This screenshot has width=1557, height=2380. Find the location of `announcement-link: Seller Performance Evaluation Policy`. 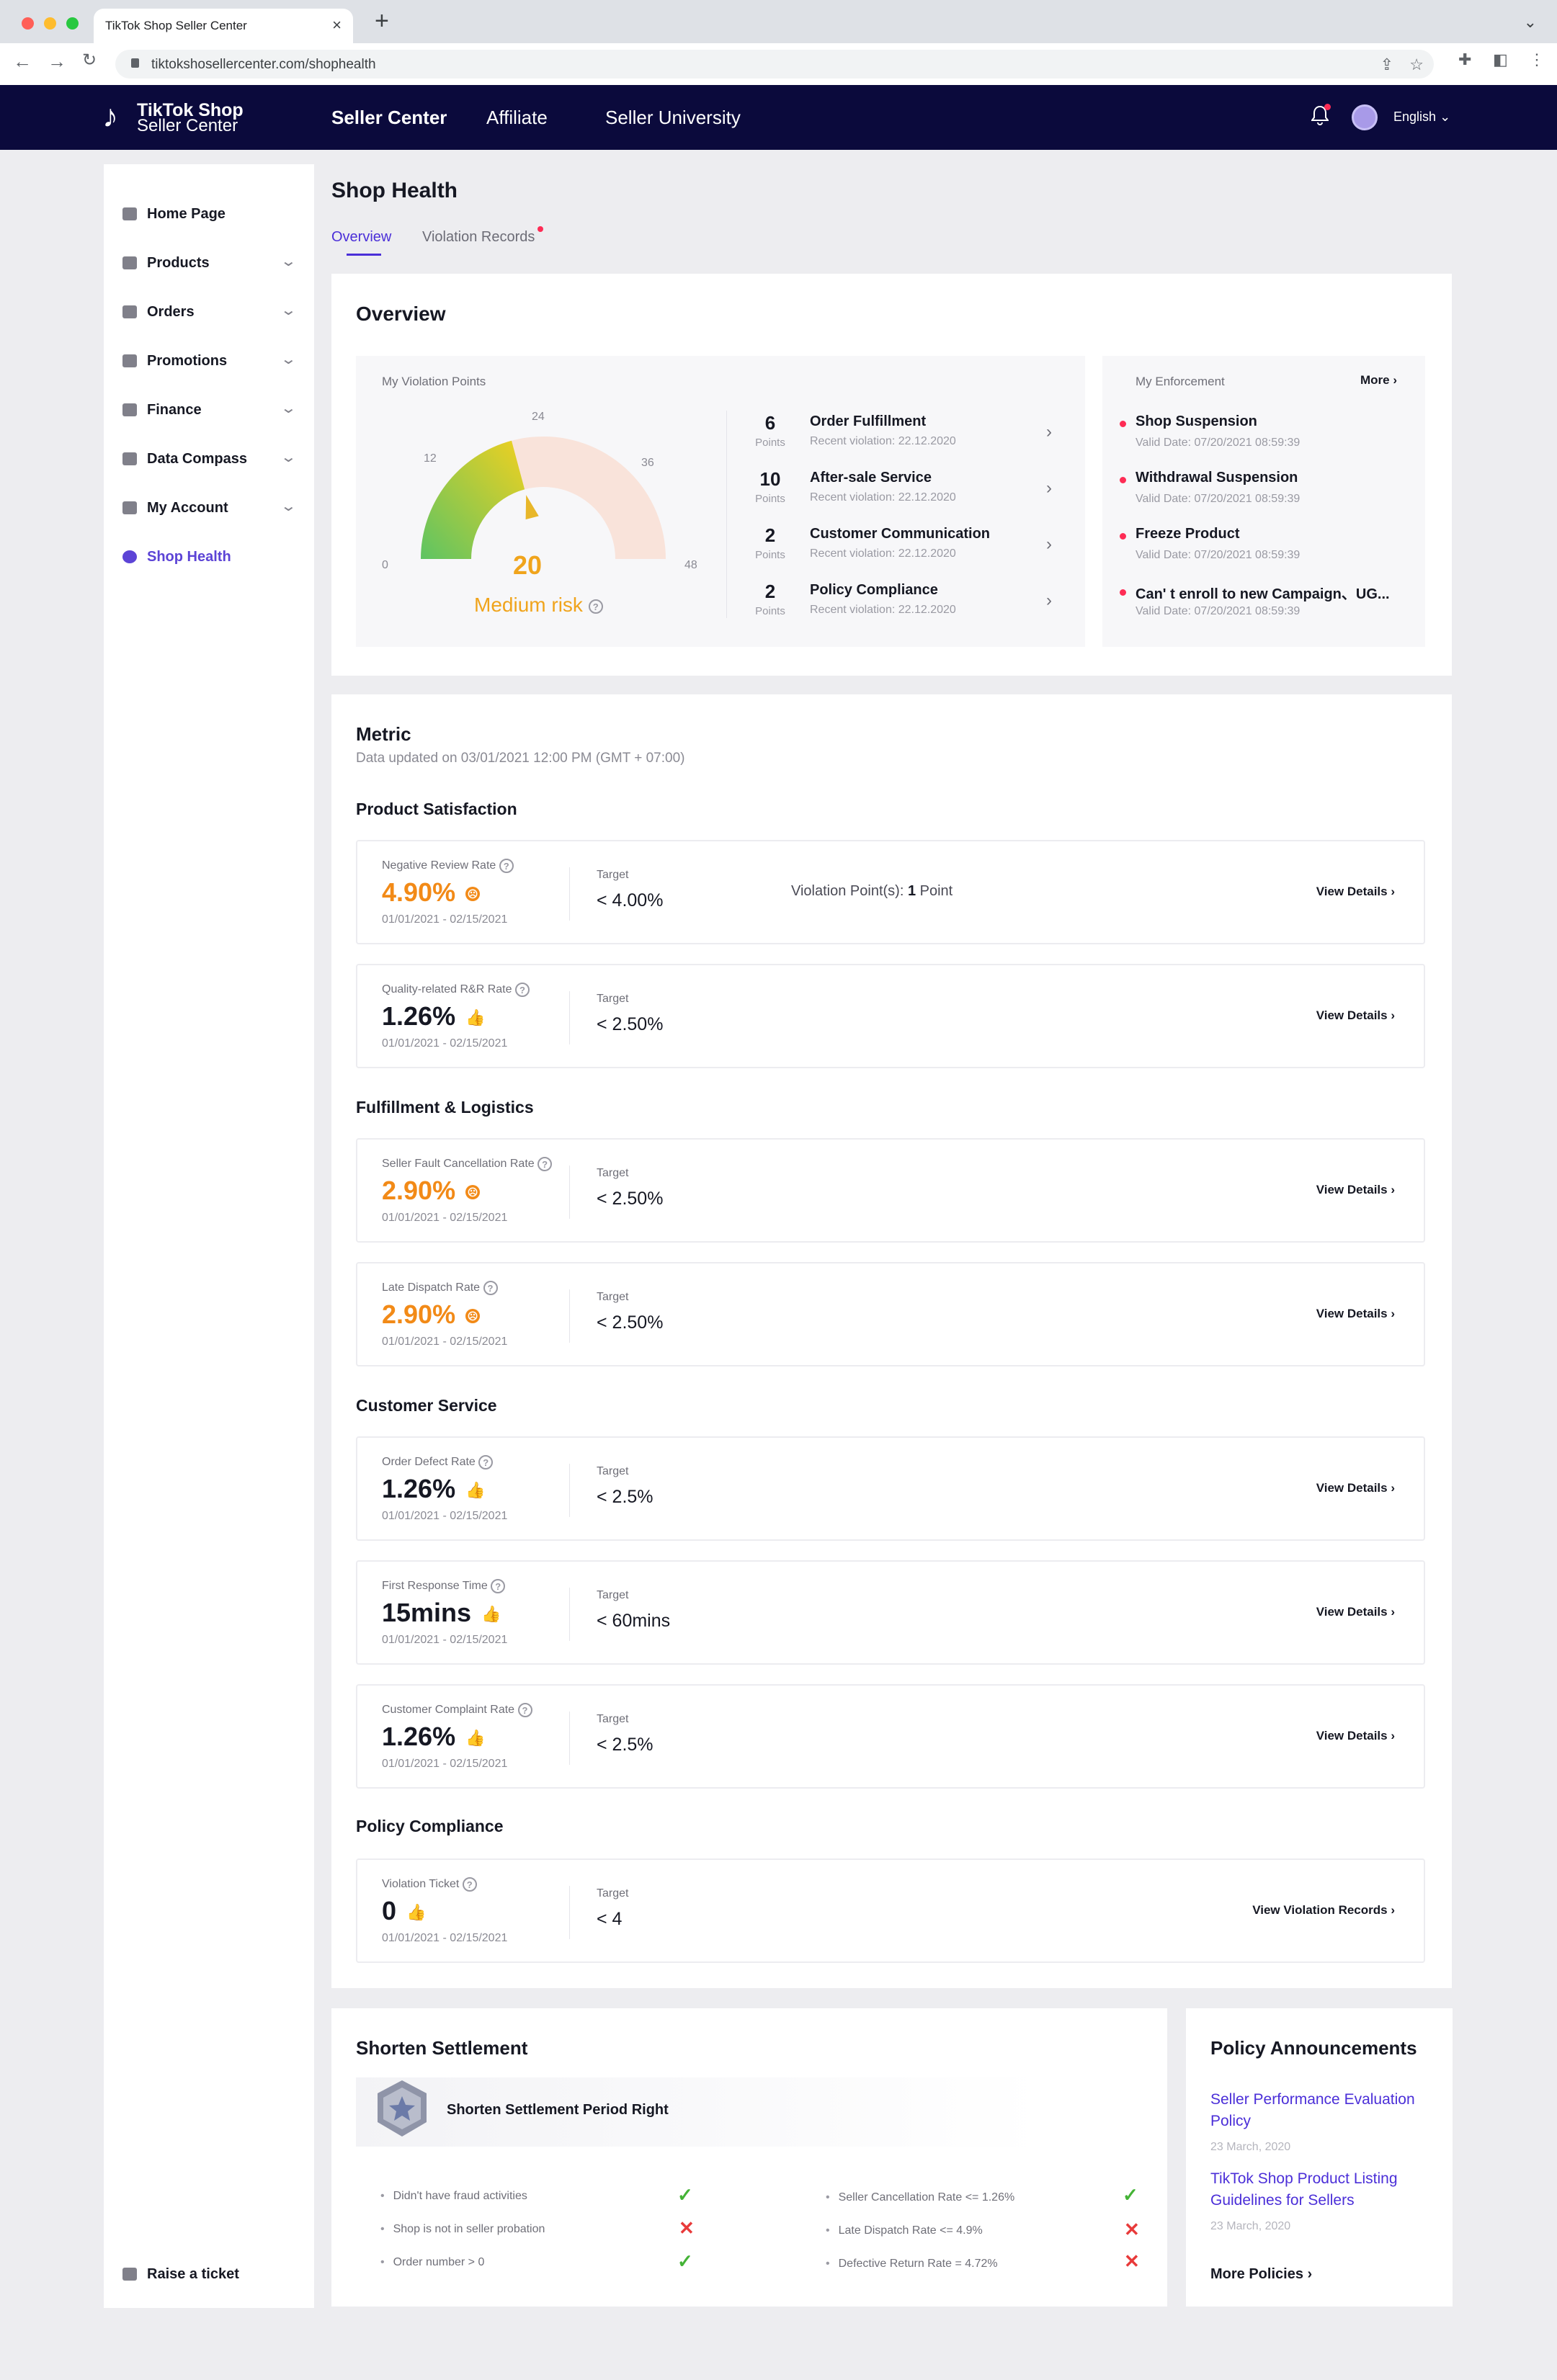

announcement-link: Seller Performance Evaluation Policy is located at coordinates (1312, 2110).